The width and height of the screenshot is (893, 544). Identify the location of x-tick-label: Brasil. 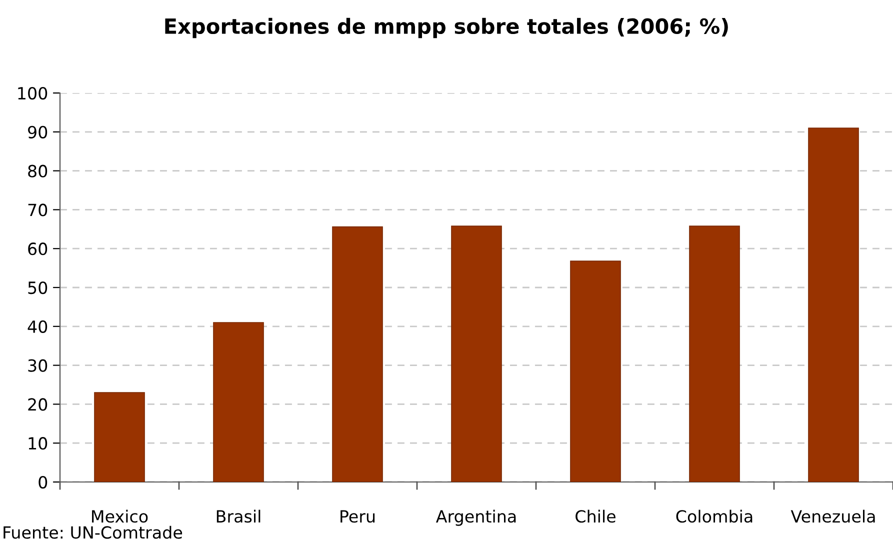
(238, 516).